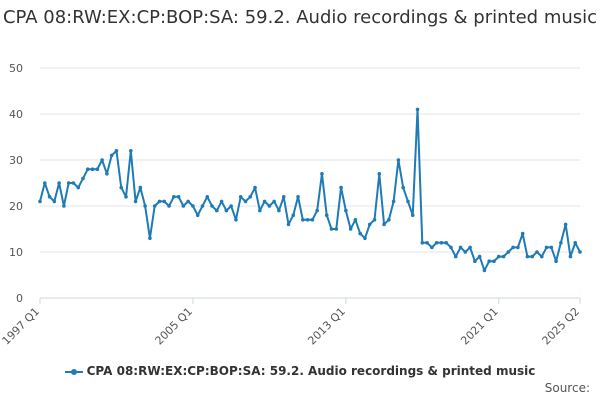 The height and width of the screenshot is (400, 600). Describe the element at coordinates (16, 206) in the screenshot. I see `y-tick-label: 20` at that location.